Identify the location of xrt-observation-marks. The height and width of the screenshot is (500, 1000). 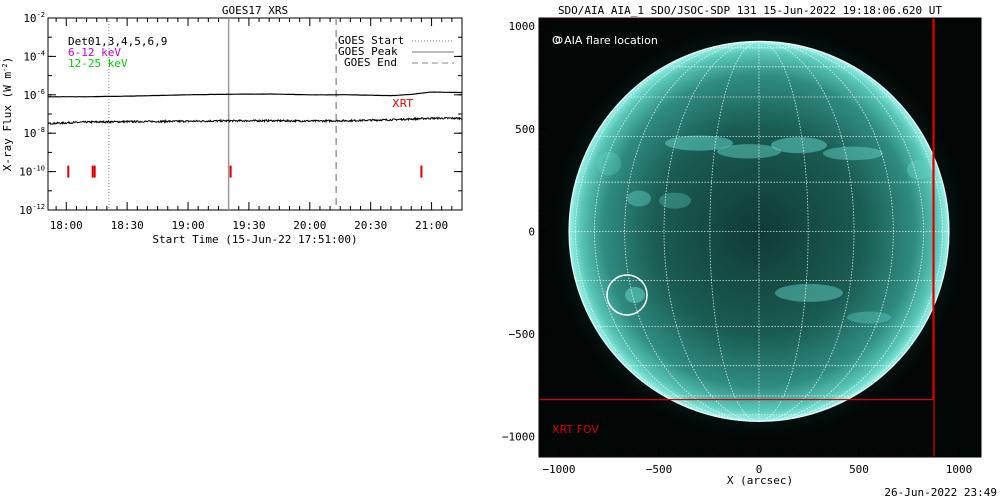
(245, 171).